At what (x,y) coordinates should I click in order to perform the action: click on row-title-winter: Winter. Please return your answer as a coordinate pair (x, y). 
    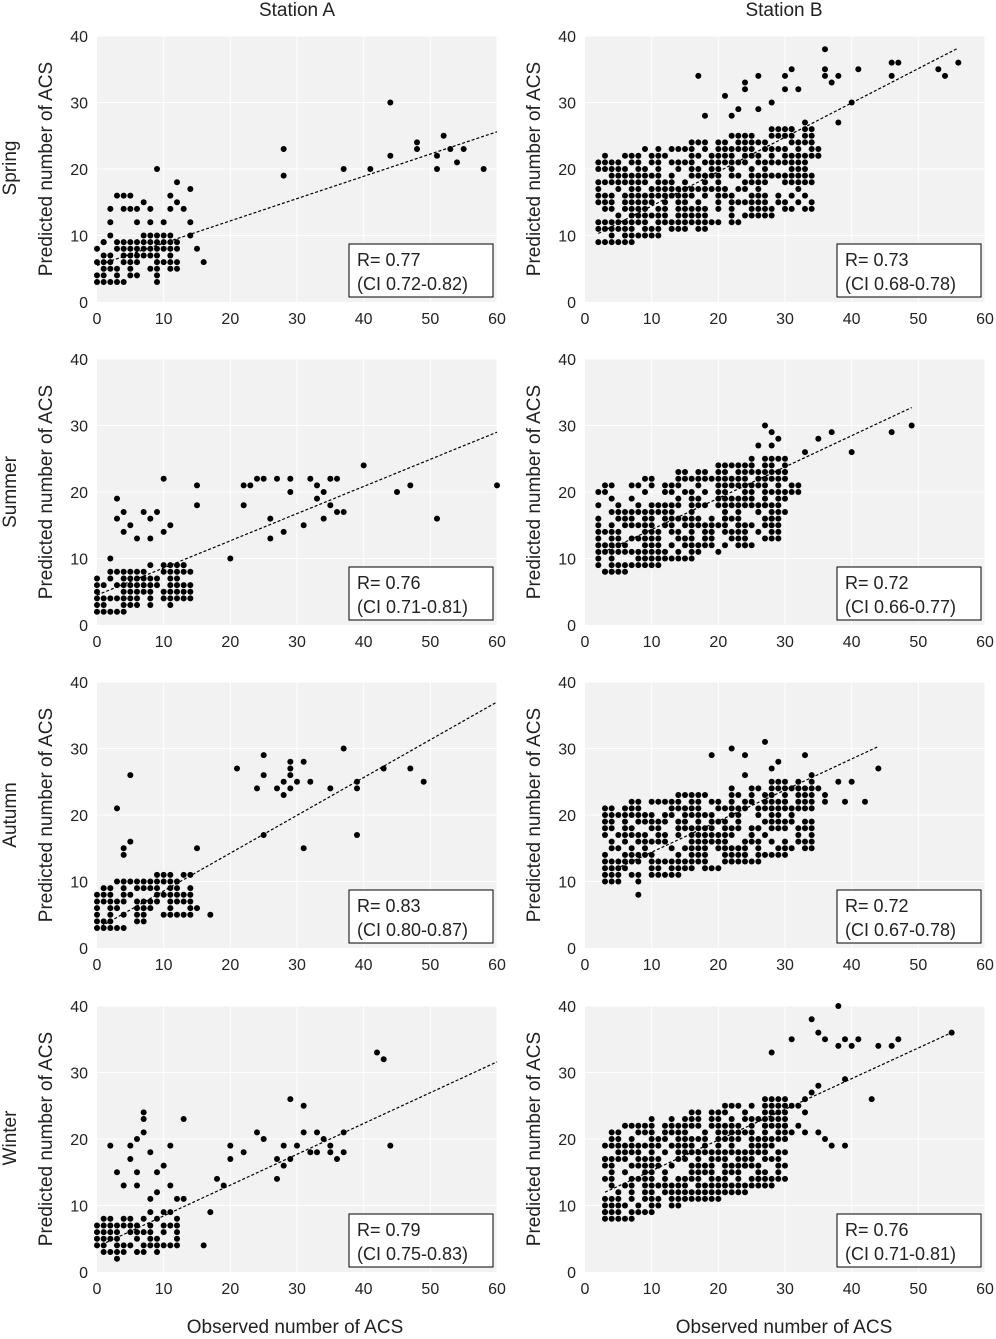
    Looking at the image, I should click on (10, 1138).